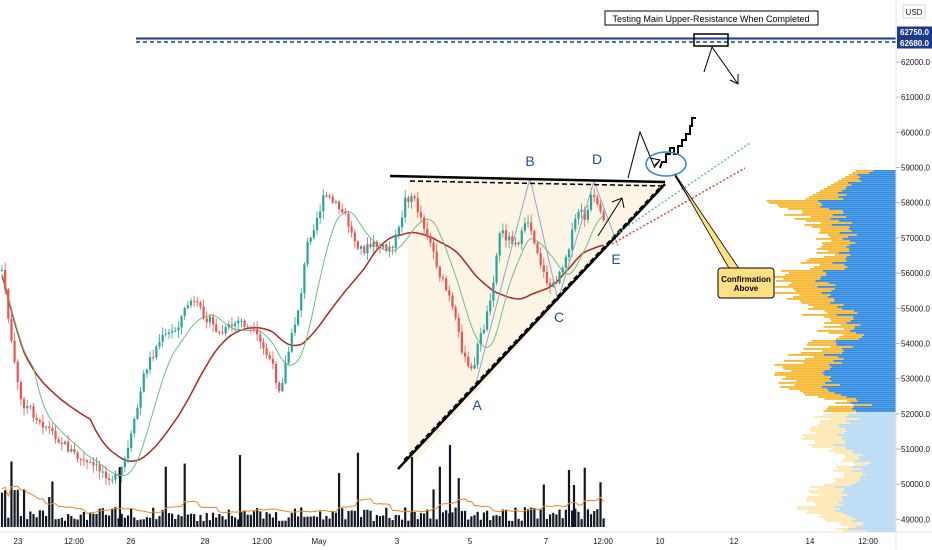 This screenshot has height=550, width=932. I want to click on price-tick-label: 57000.0, so click(915, 238).